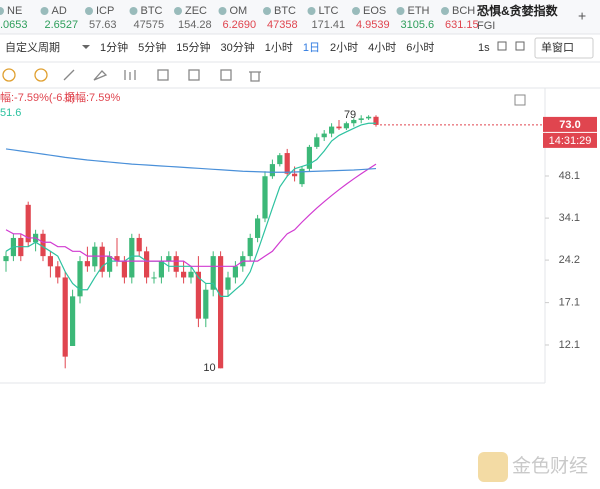  What do you see at coordinates (418, 25) in the screenshot?
I see `ticker-price: 3105.6` at bounding box center [418, 25].